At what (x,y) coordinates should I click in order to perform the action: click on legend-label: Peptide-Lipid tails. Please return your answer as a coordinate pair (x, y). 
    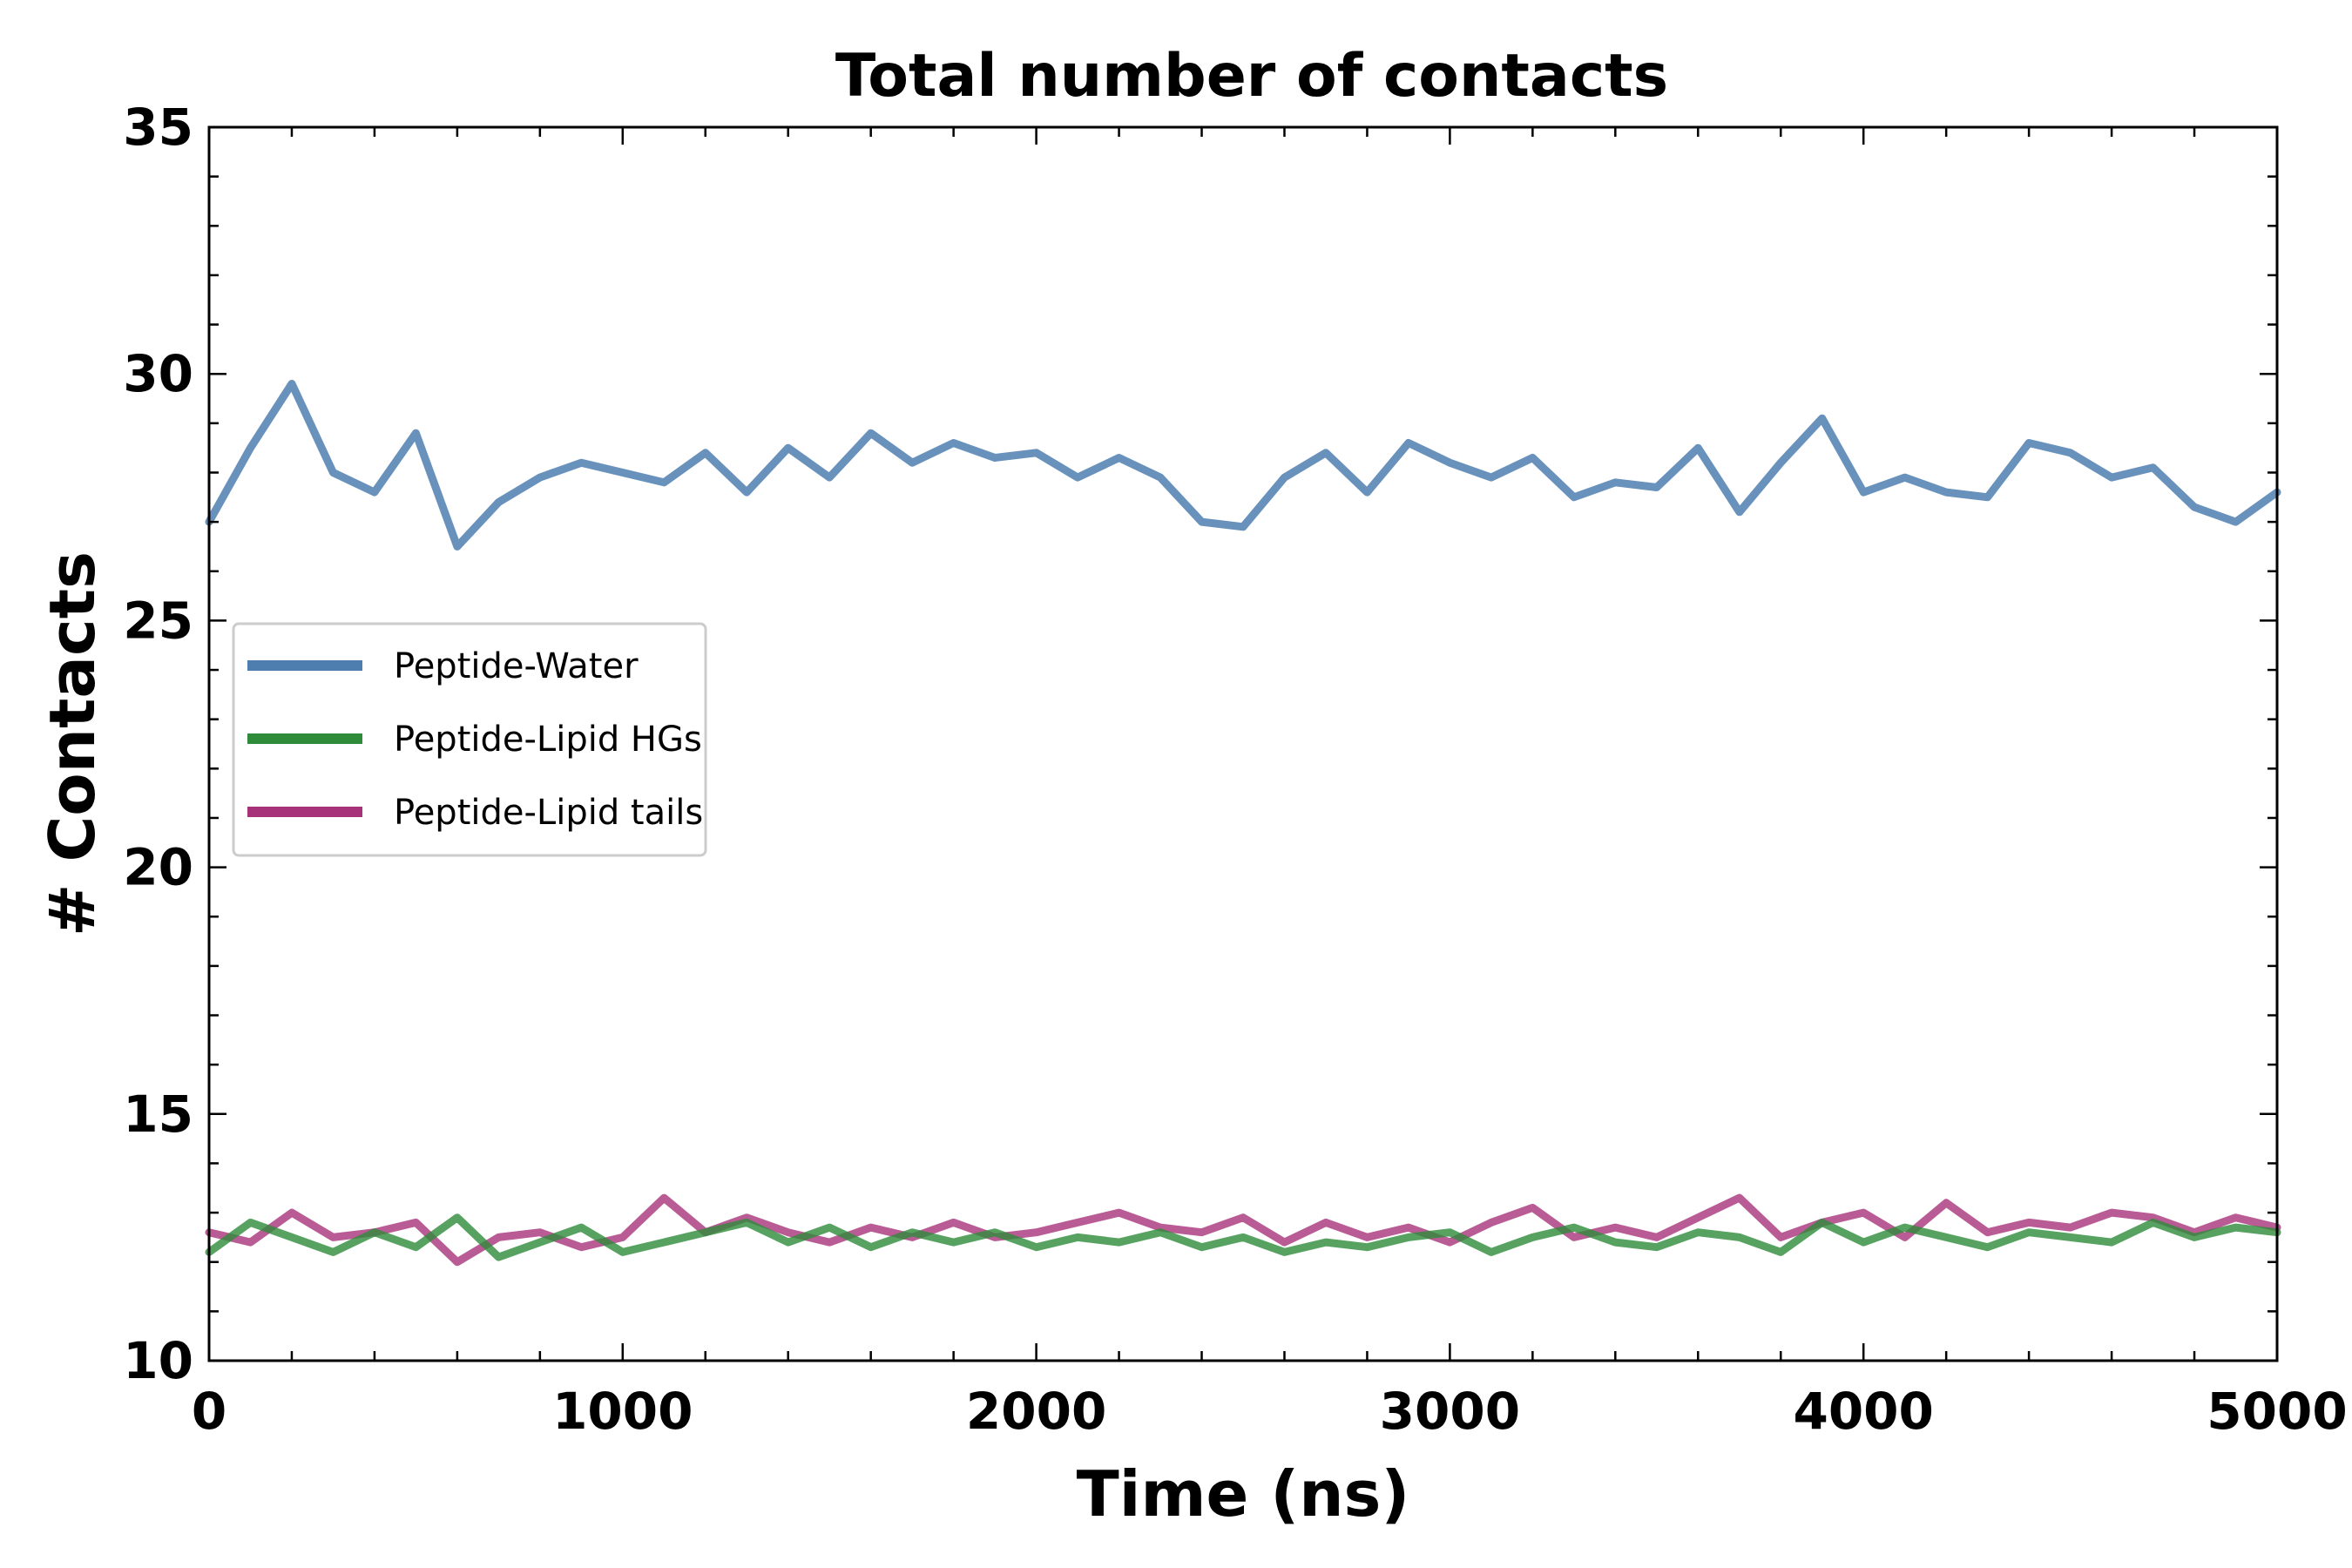
    Looking at the image, I should click on (549, 813).